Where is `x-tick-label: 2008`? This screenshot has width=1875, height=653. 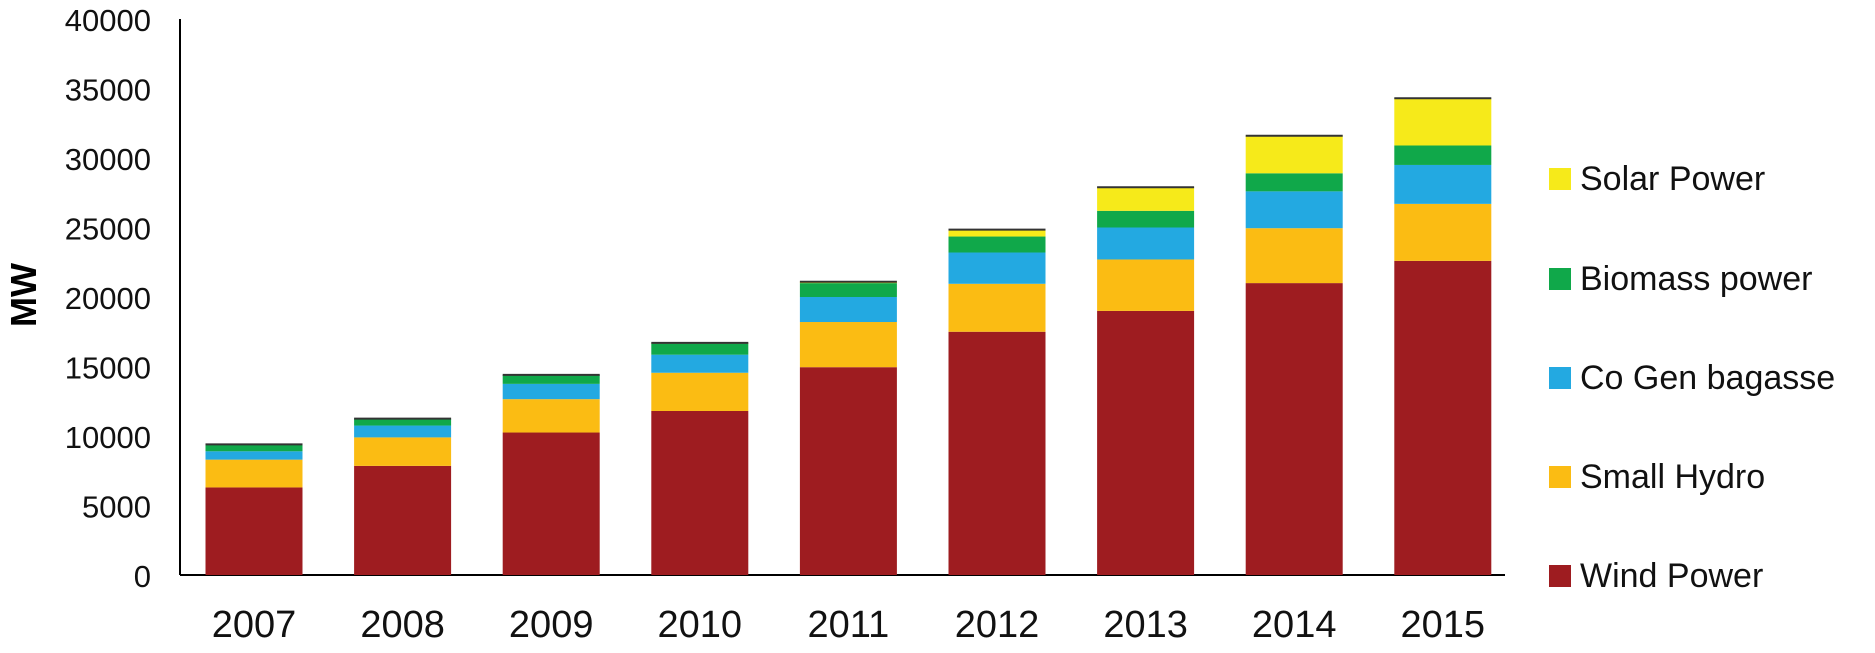
x-tick-label: 2008 is located at coordinates (402, 625).